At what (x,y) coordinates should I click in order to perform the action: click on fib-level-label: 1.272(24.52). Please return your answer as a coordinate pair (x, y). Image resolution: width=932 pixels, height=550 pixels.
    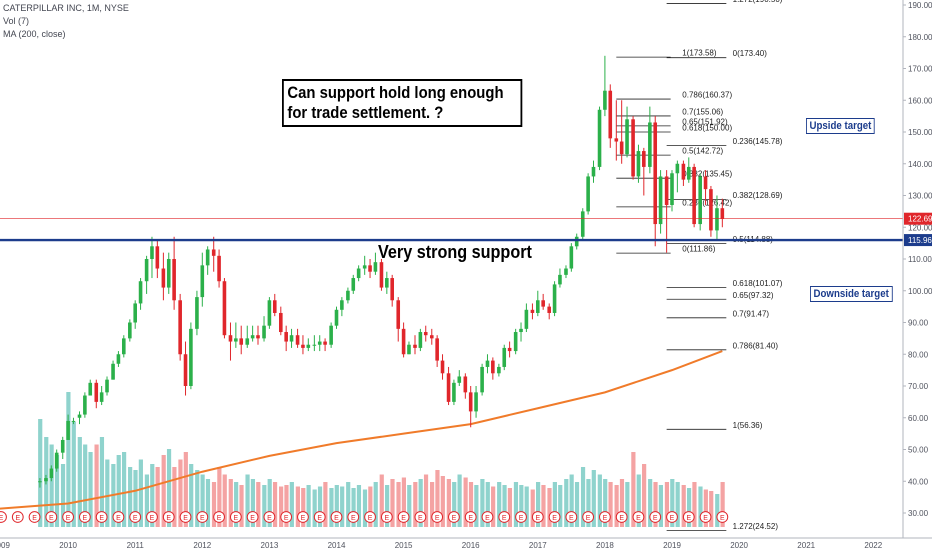
    Looking at the image, I should click on (756, 526).